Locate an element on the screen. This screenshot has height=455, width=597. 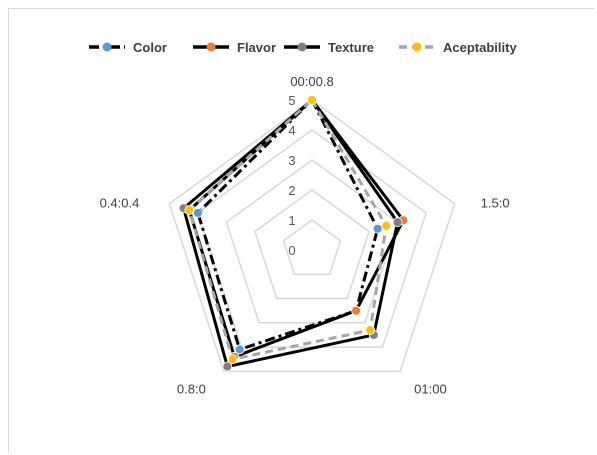
legend-marker-texture is located at coordinates (302, 47).